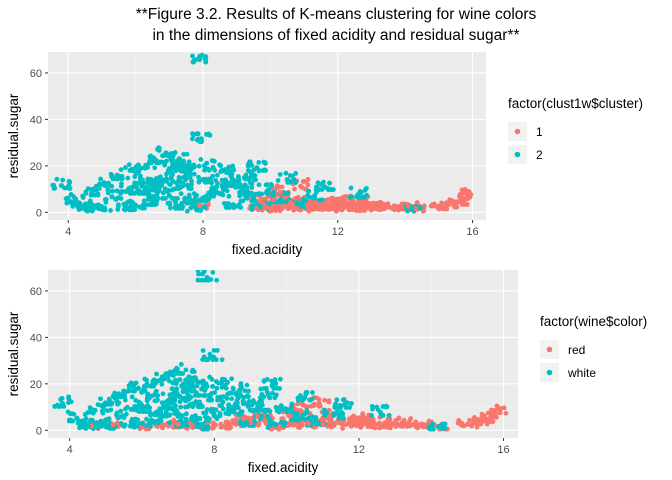 The image size is (672, 480). I want to click on y-tick-label: 0, so click(39, 431).